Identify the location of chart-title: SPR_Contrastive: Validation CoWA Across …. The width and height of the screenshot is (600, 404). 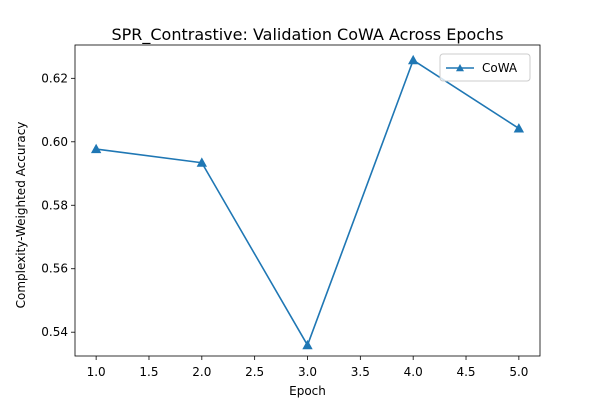
(307, 35).